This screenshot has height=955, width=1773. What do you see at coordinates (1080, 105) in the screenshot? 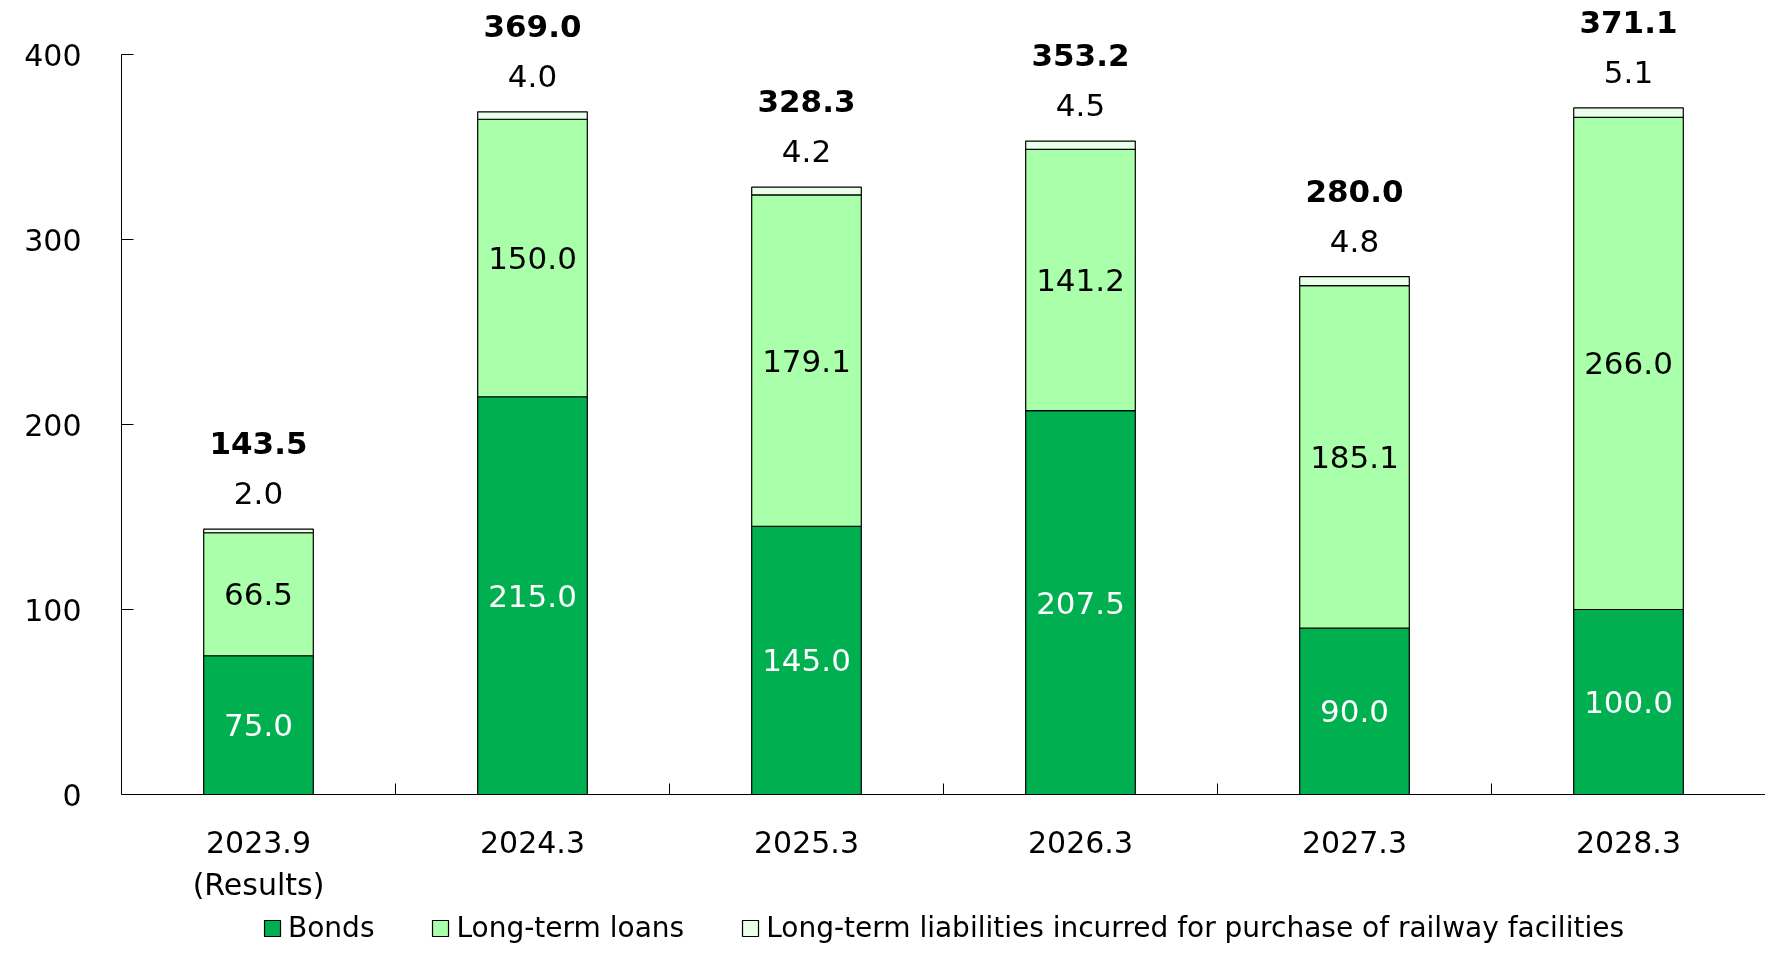
I see `data-label: 4.5` at bounding box center [1080, 105].